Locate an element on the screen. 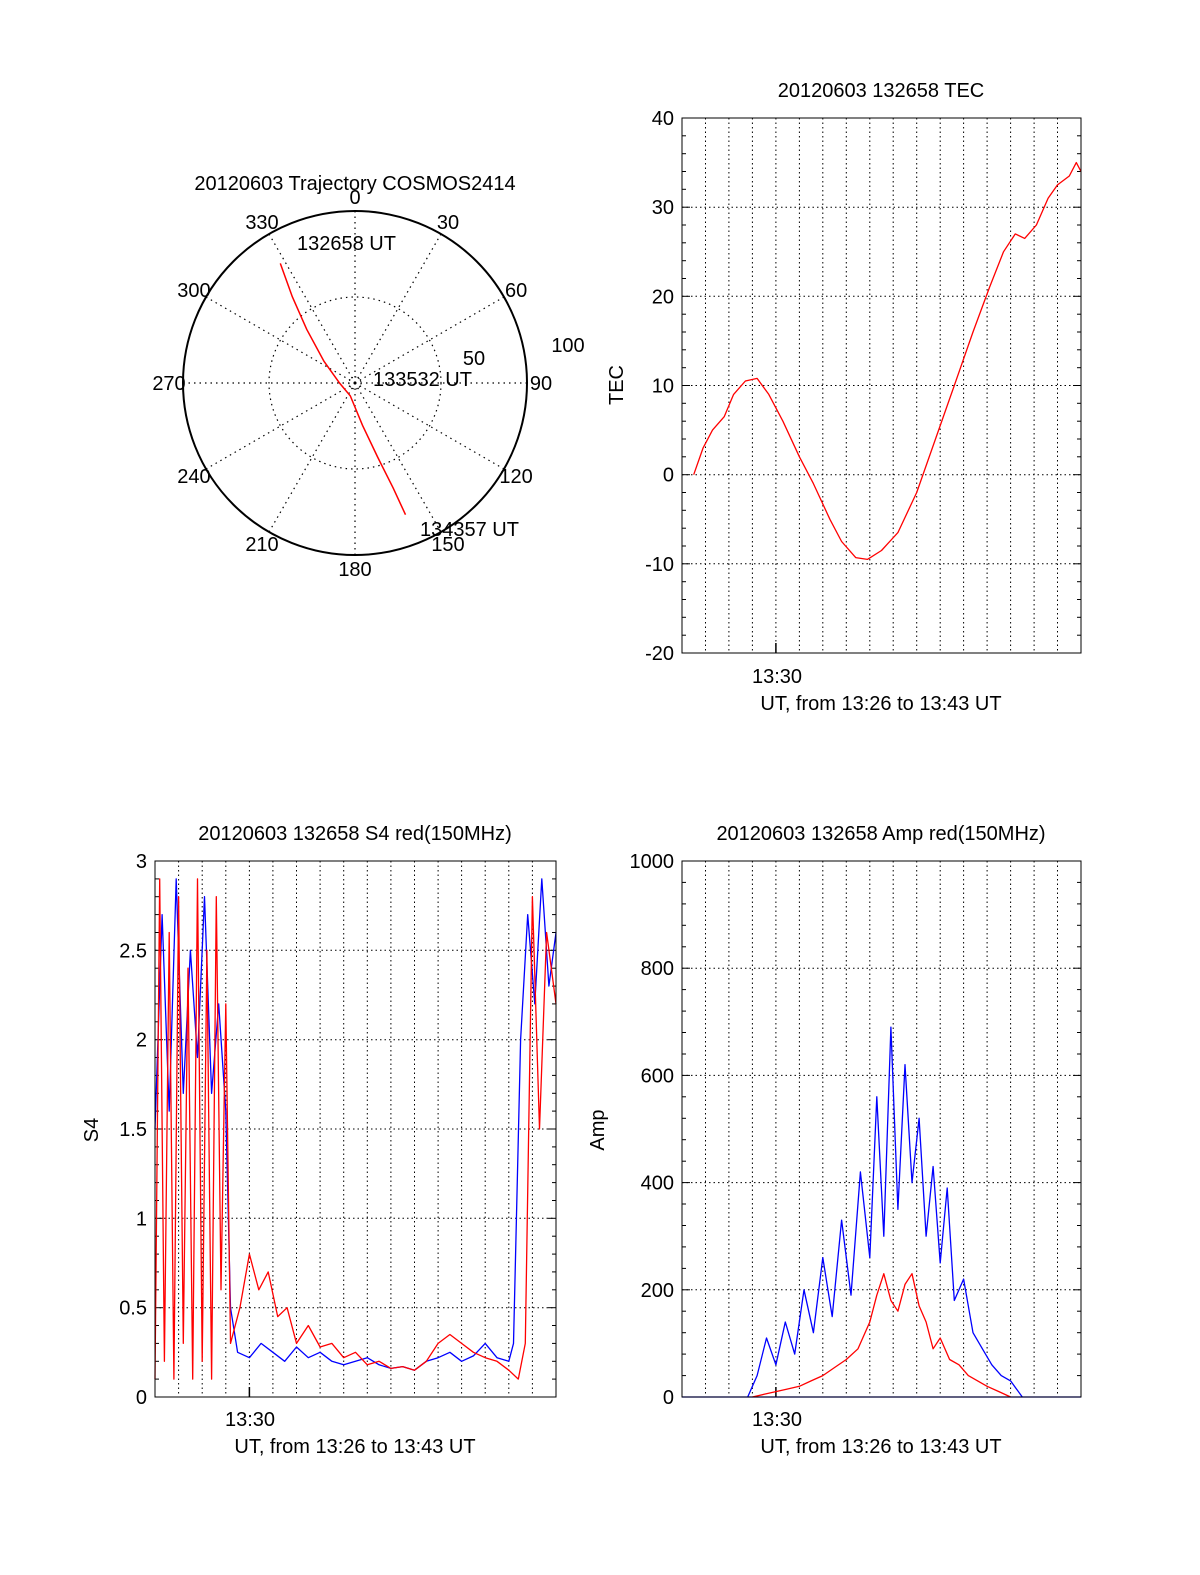  s4-y-tick-label: 2.5 is located at coordinates (133, 951).